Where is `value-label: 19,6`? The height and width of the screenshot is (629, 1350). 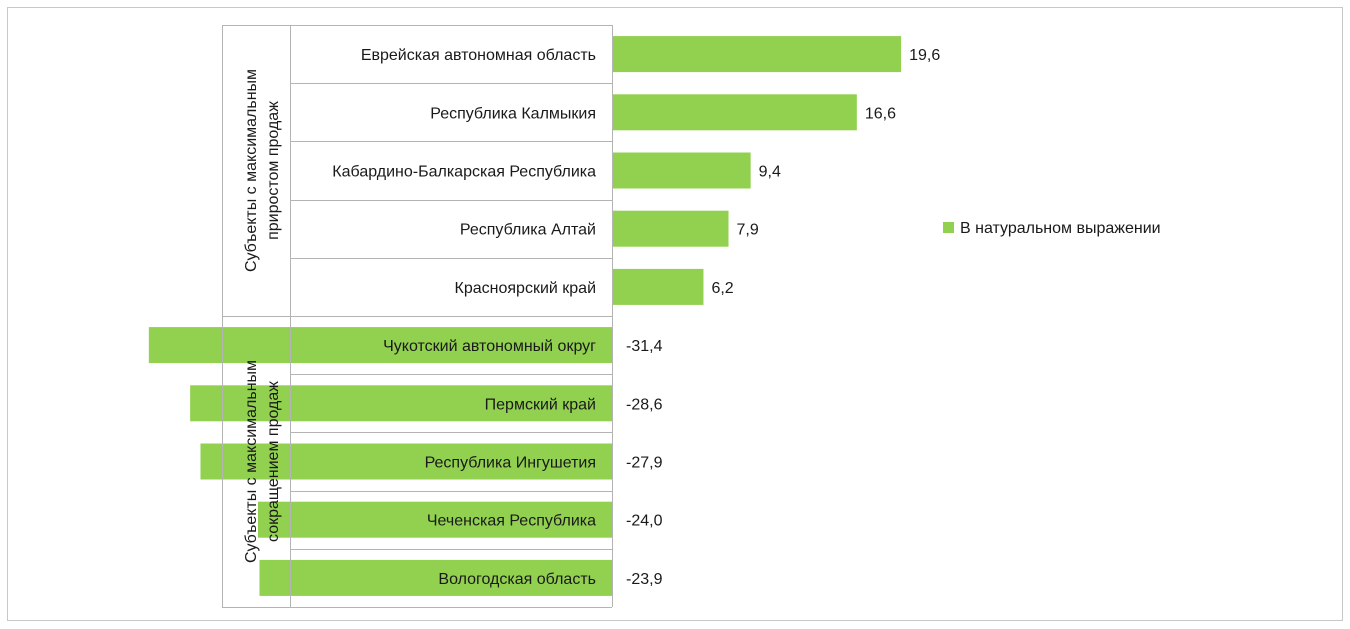 value-label: 19,6 is located at coordinates (924, 55).